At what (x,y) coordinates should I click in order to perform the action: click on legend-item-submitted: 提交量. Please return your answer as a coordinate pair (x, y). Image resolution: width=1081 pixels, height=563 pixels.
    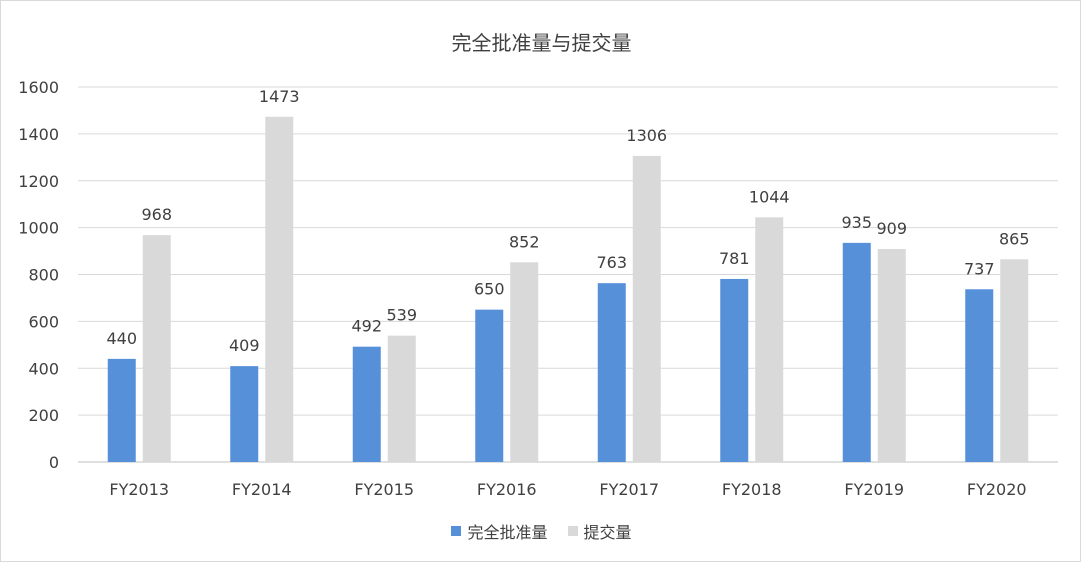
    Looking at the image, I should click on (599, 531).